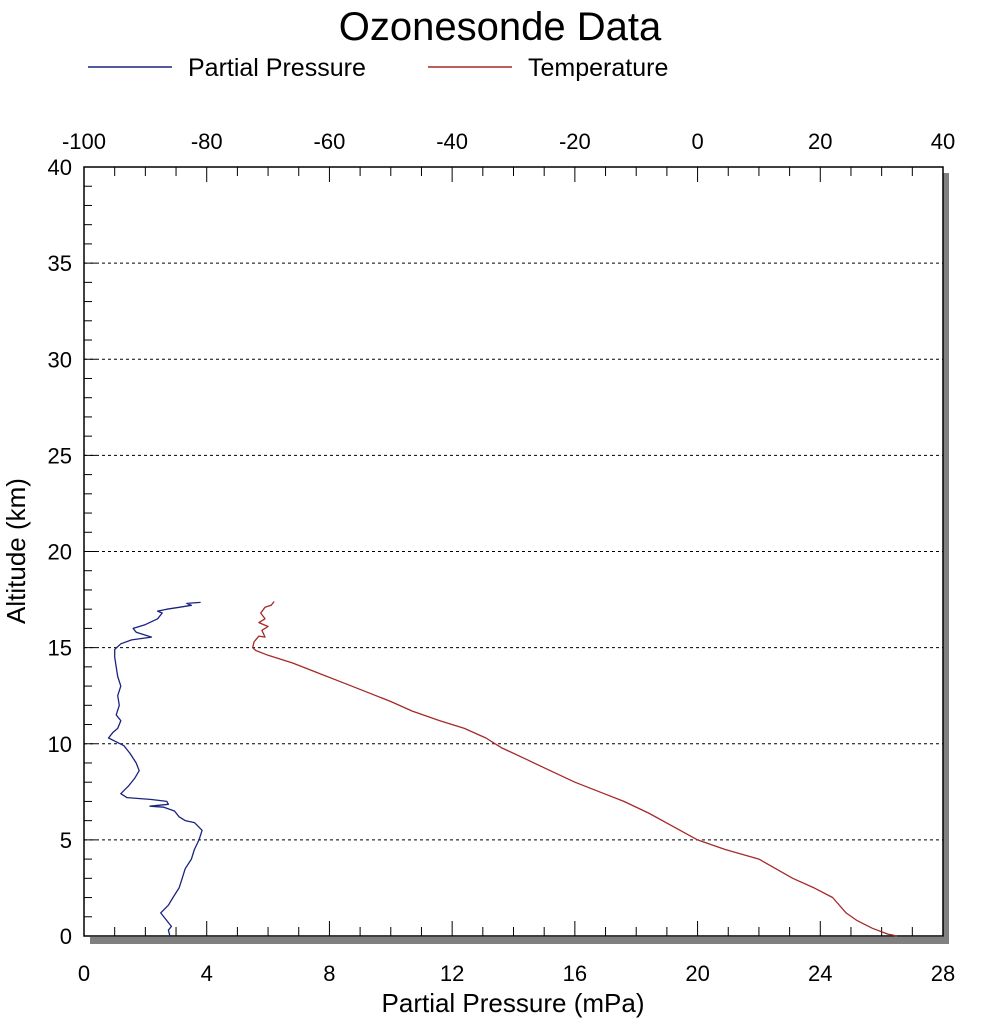 The height and width of the screenshot is (1021, 1000). Describe the element at coordinates (155, 769) in the screenshot. I see `series-line-partial-pressure` at that location.